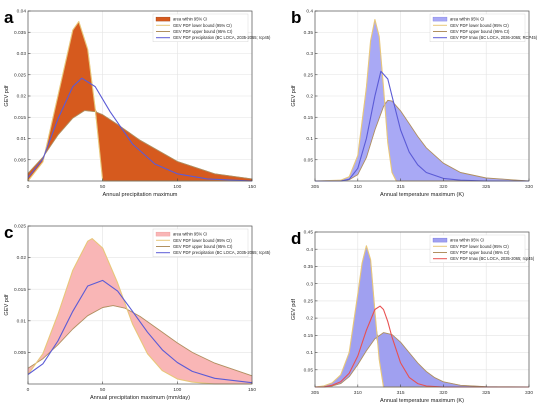 This screenshot has height=410, width=550. What do you see at coordinates (296, 238) in the screenshot?
I see `panel-label: d` at bounding box center [296, 238].